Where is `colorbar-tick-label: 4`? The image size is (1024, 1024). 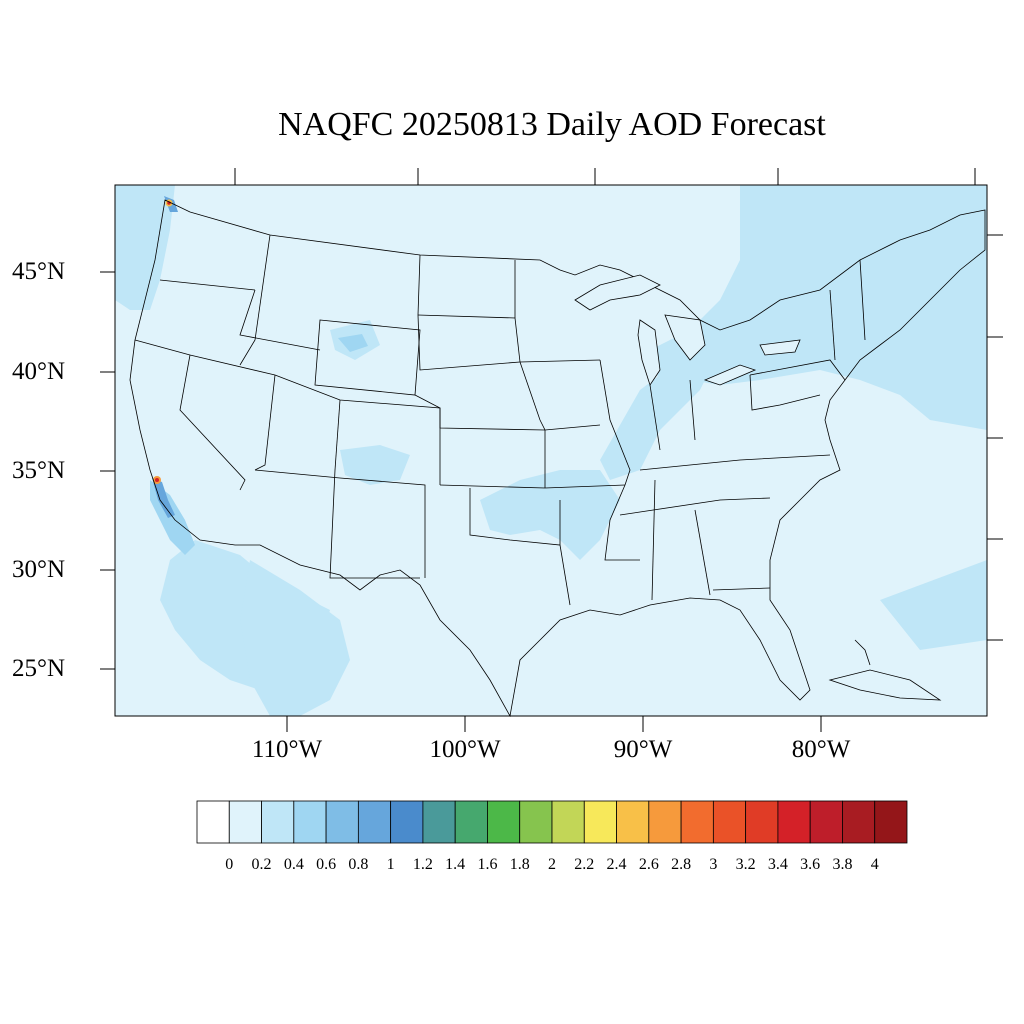 colorbar-tick-label: 4 is located at coordinates (874, 864).